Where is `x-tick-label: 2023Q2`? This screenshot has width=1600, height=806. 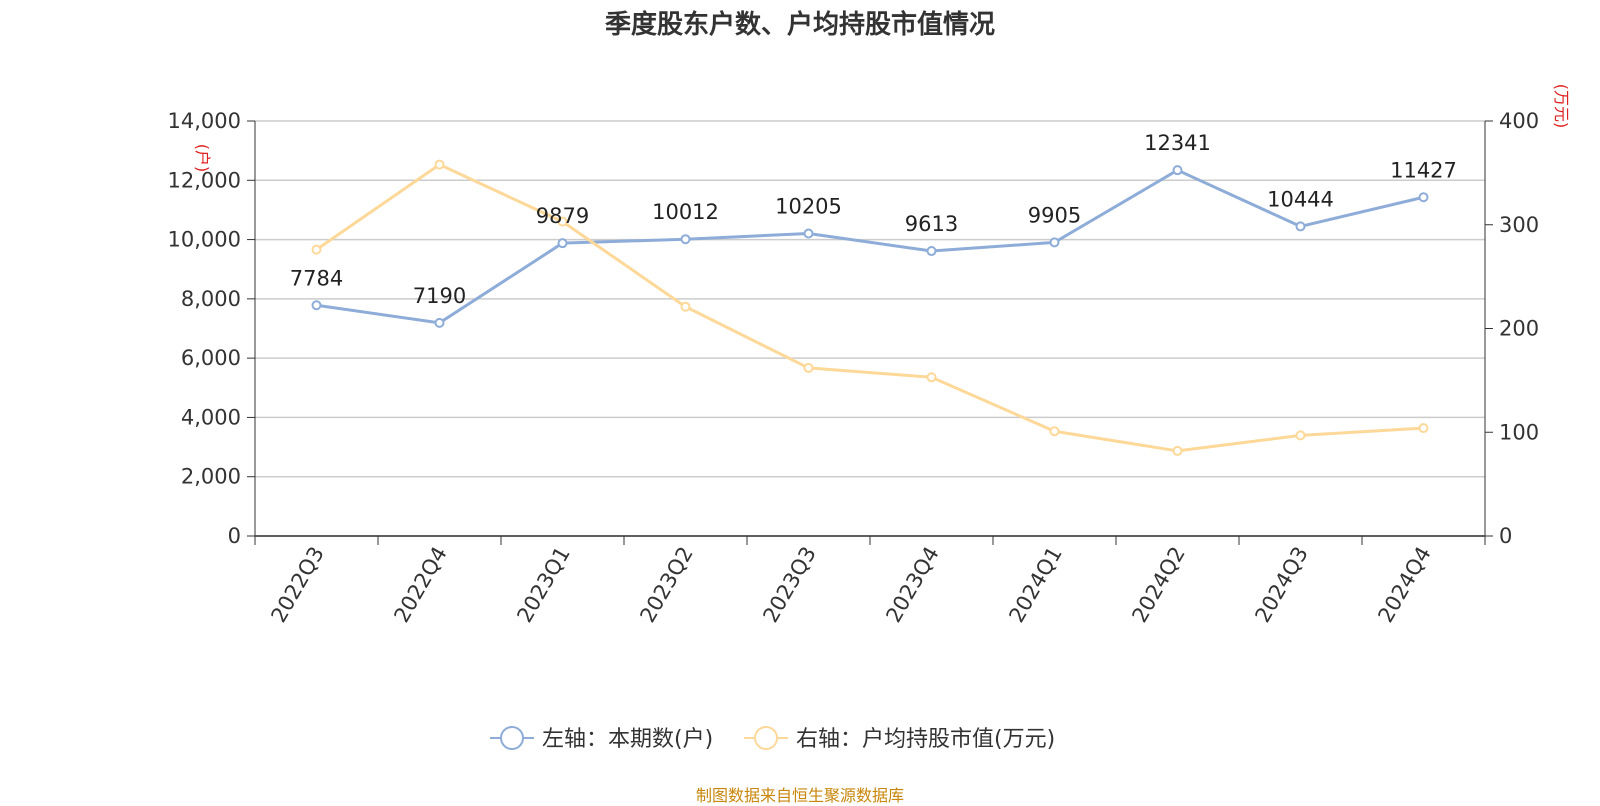 x-tick-label: 2023Q2 is located at coordinates (666, 585).